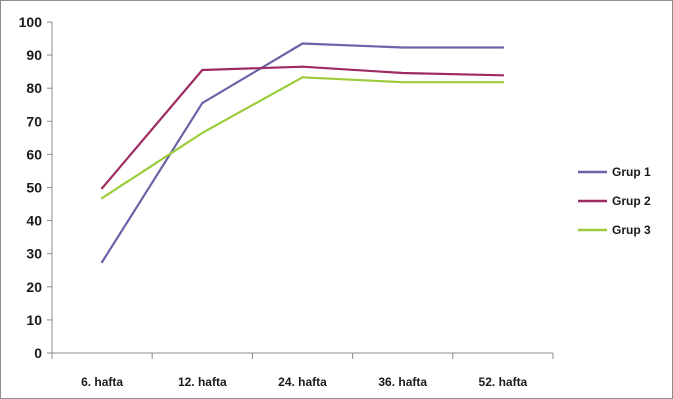  I want to click on y-tick-label: 50, so click(34, 188).